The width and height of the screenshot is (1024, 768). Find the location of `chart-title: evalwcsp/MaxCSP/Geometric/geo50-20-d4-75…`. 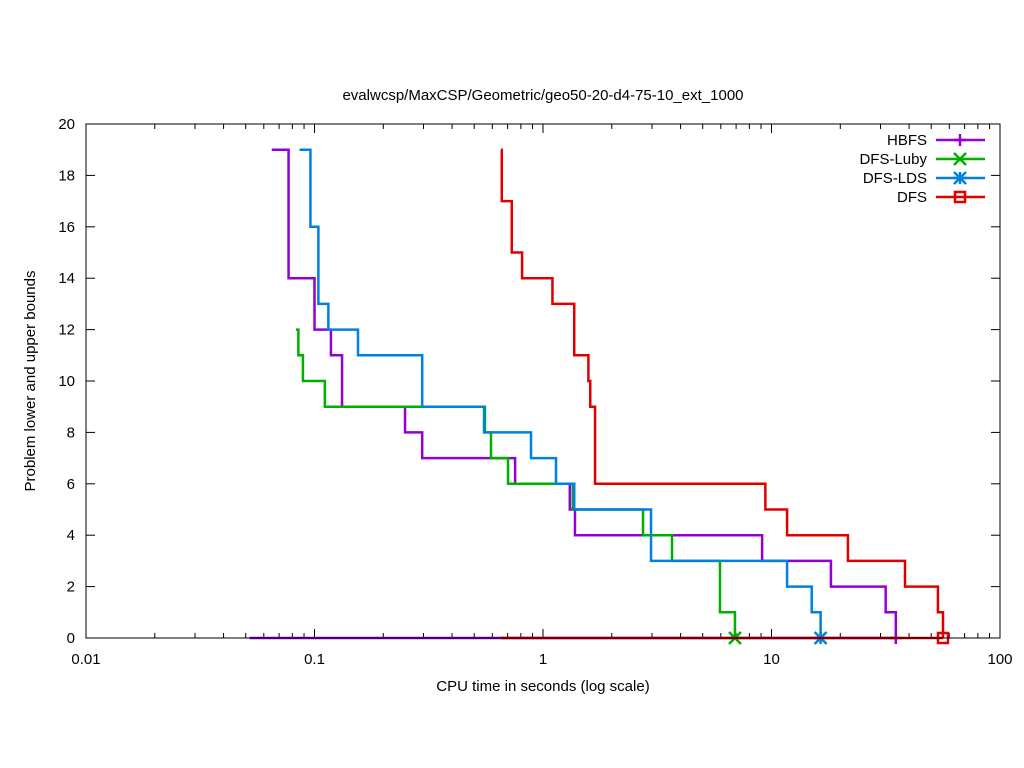

chart-title: evalwcsp/MaxCSP/Geometric/geo50-20-d4-75… is located at coordinates (542, 95).